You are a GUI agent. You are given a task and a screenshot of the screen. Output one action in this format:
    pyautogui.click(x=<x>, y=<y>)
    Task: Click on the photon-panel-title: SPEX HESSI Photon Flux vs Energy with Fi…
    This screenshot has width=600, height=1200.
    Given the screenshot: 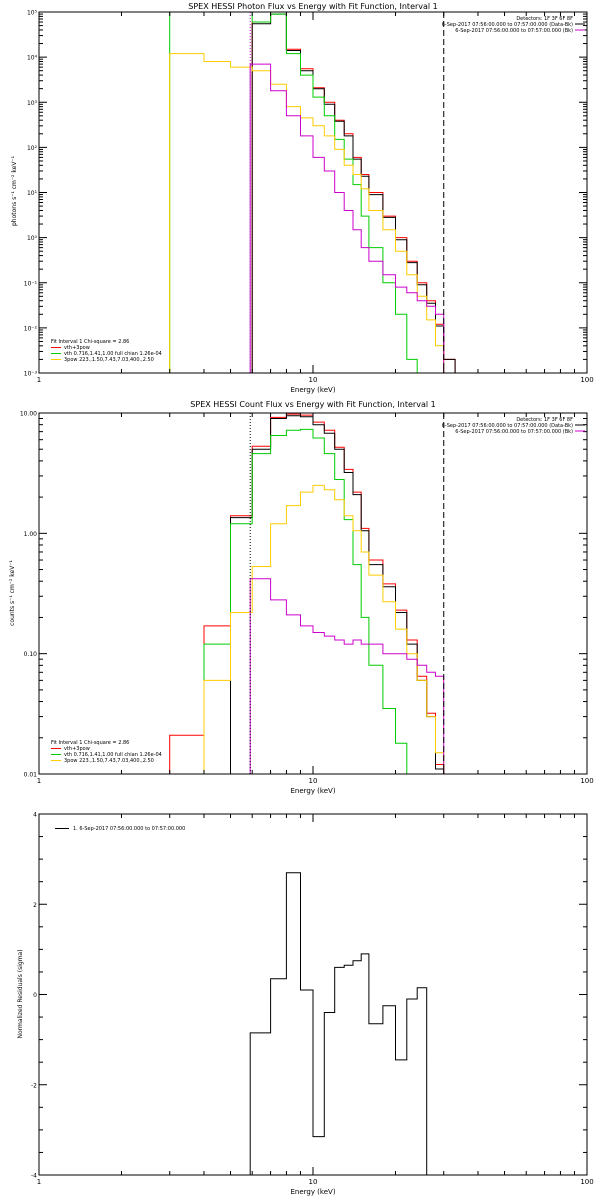 What is the action you would take?
    pyautogui.click(x=313, y=6)
    